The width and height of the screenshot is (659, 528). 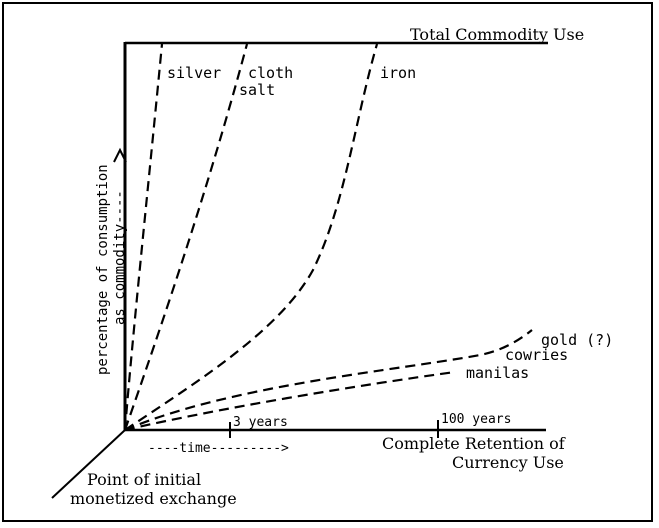 I want to click on series-line-gold-cowries, so click(x=328, y=380).